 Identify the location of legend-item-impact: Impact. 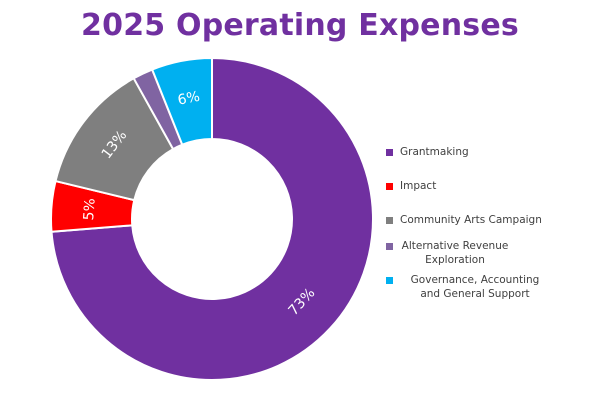
(493, 186).